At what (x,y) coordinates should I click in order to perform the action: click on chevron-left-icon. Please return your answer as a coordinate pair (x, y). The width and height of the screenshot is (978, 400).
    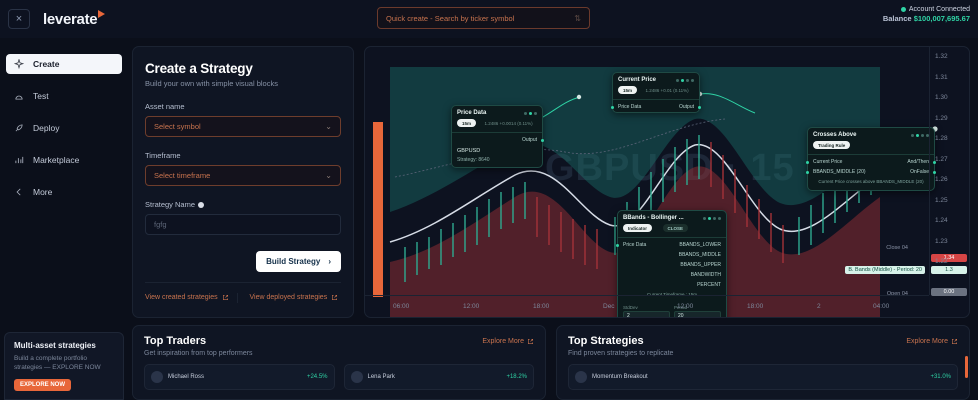
    Looking at the image, I should click on (19, 192).